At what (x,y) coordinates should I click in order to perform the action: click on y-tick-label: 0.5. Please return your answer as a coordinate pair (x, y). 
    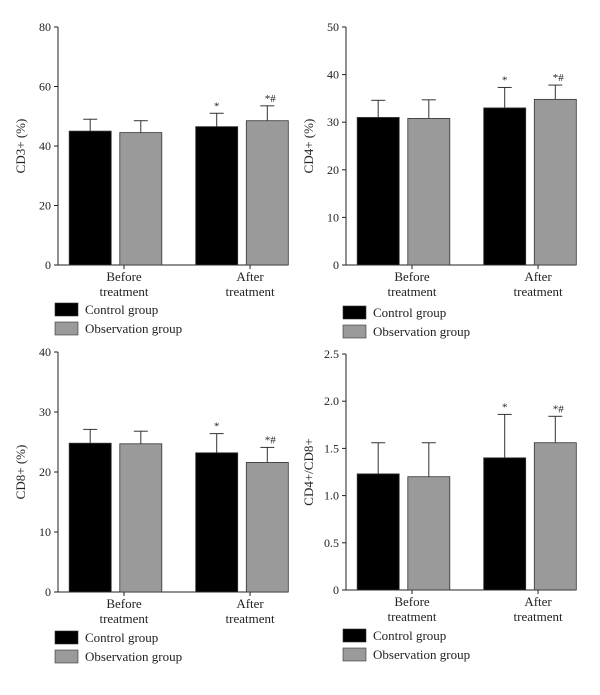
    Looking at the image, I should click on (331, 543).